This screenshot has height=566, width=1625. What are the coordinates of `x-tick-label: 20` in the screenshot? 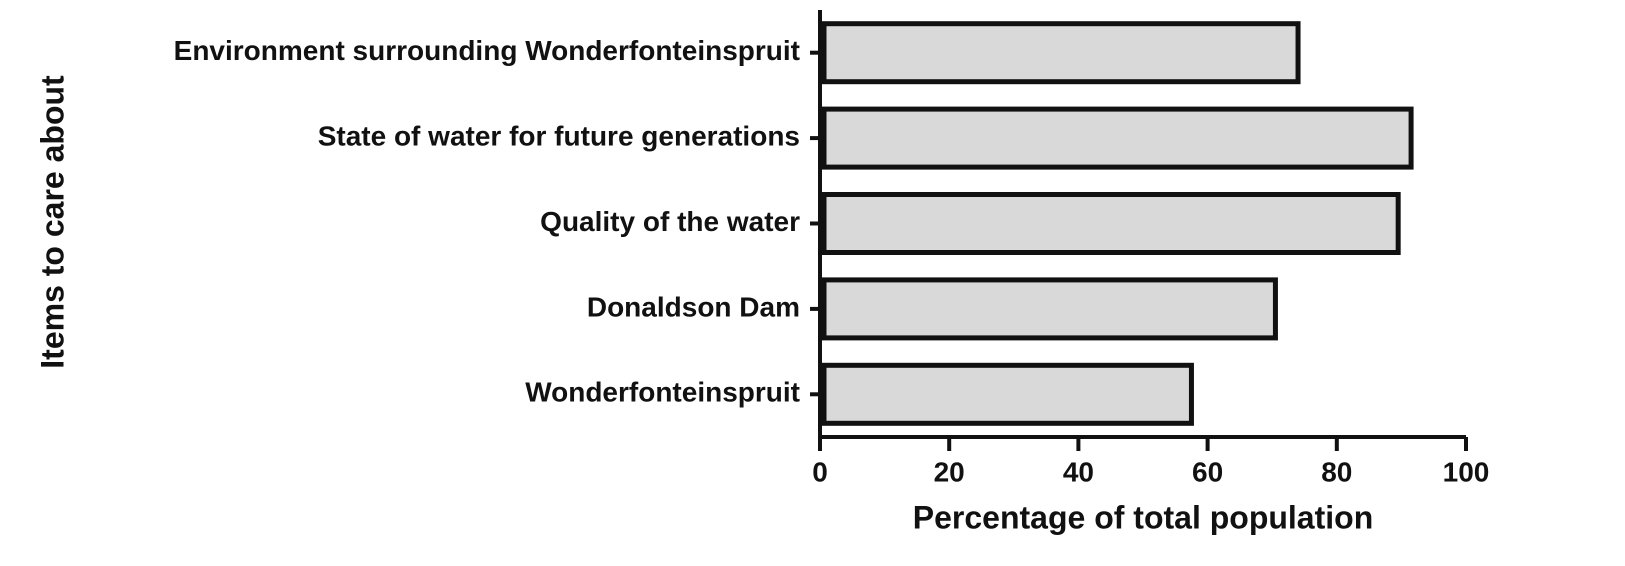 It's located at (949, 471).